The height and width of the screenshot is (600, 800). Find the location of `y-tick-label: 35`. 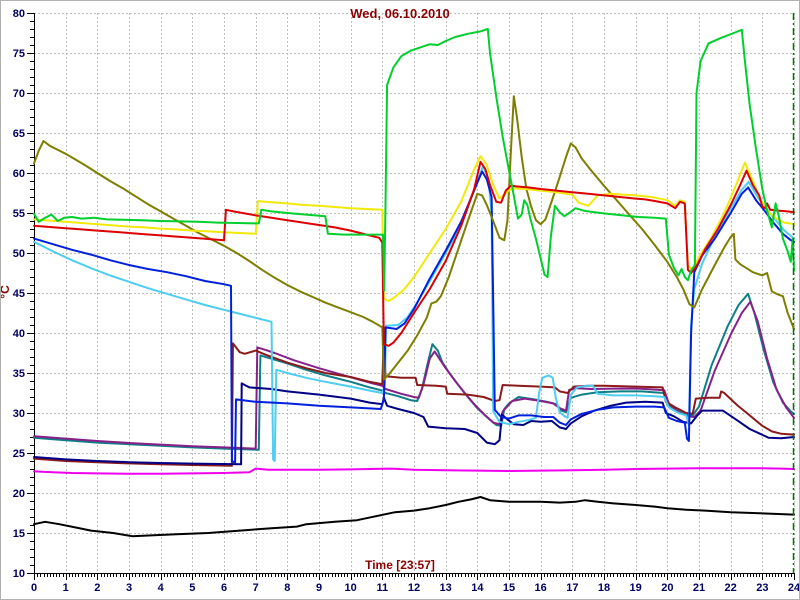

y-tick-label: 35 is located at coordinates (19, 374).